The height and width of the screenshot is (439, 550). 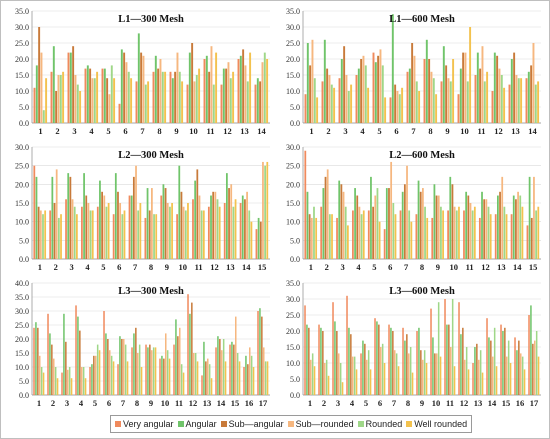 I want to click on x-tick-label: 6, so click(x=396, y=131).